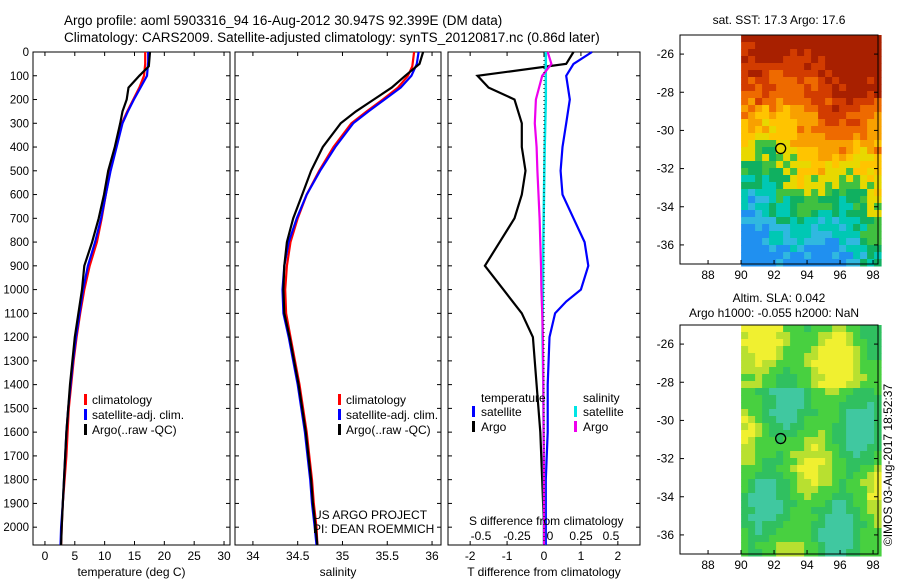  I want to click on legend-diff-title-salinity: salinity, so click(601, 398).